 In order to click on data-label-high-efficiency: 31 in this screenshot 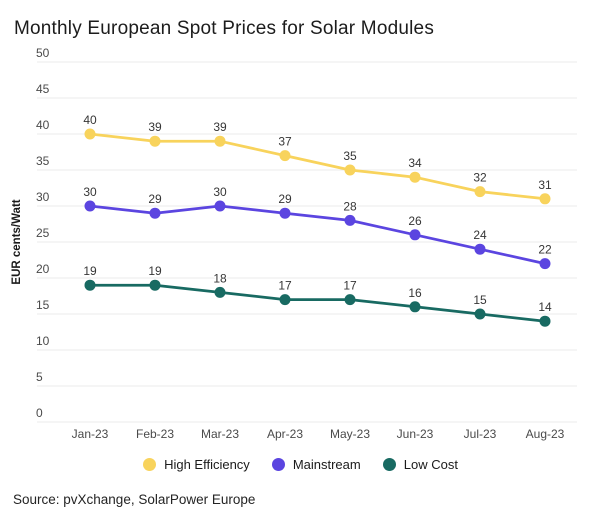, I will do `click(545, 185)`.